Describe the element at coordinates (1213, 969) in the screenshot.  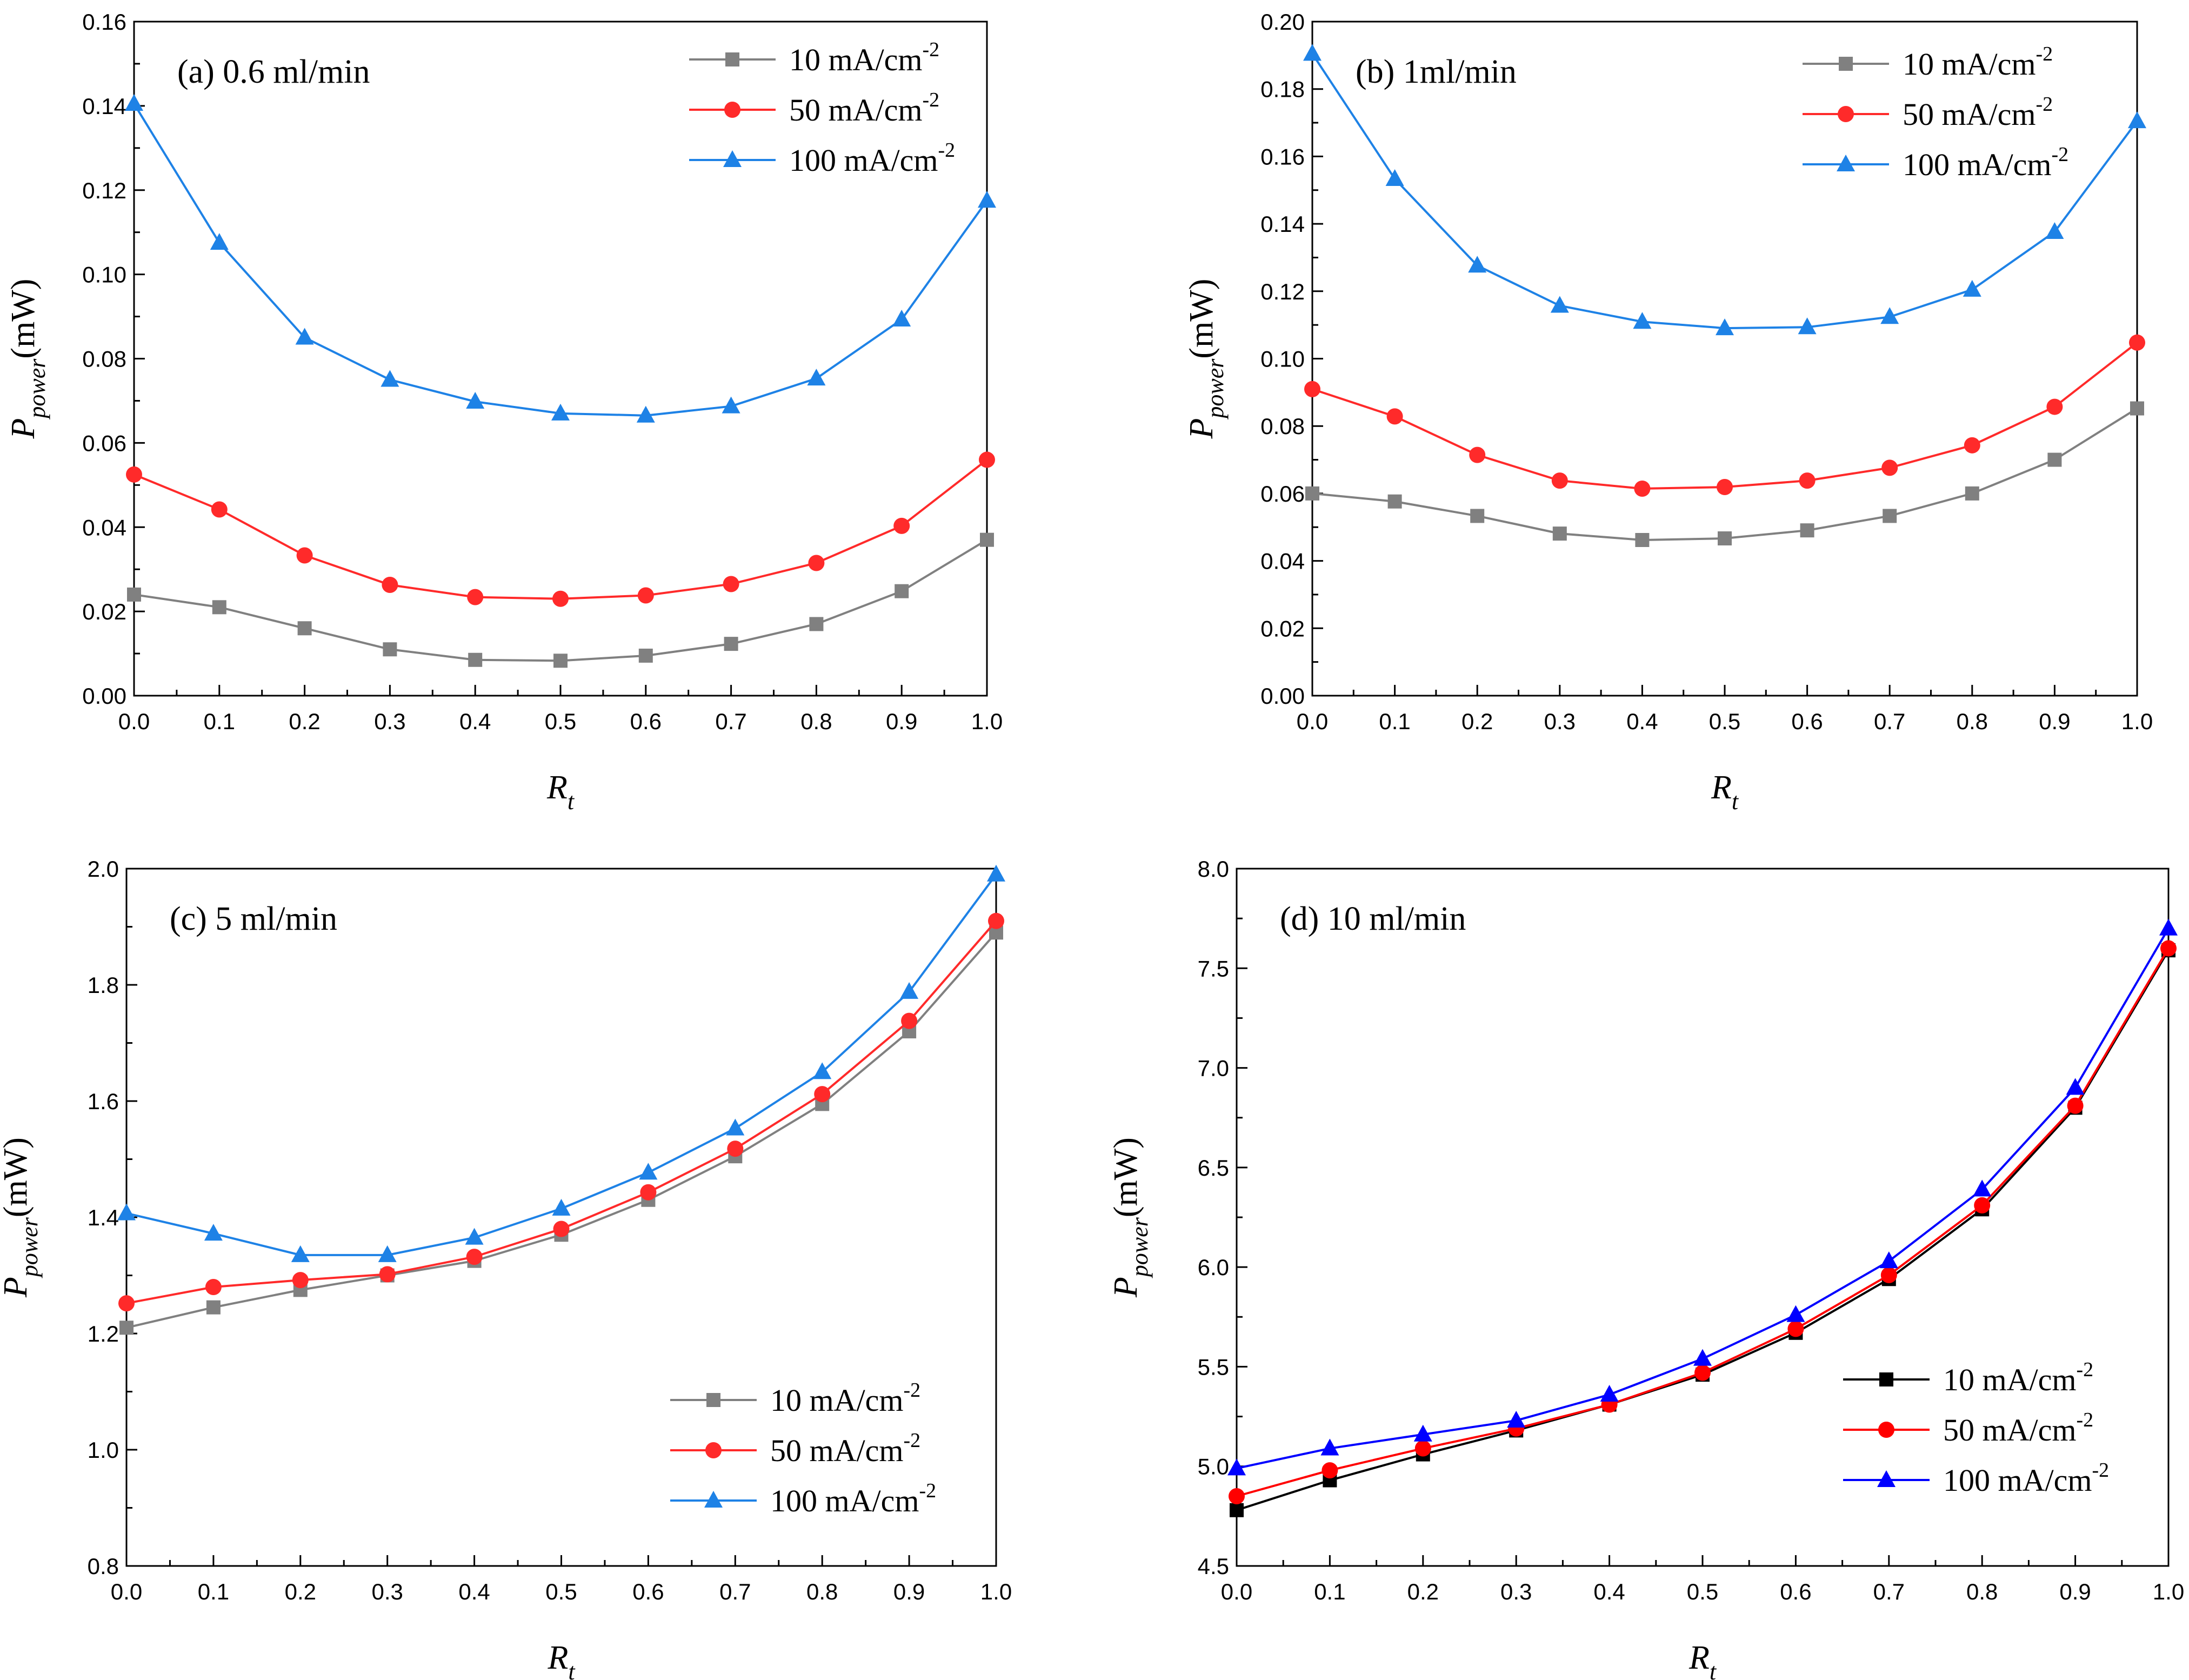
I see `y-tick-label: 7.5` at that location.